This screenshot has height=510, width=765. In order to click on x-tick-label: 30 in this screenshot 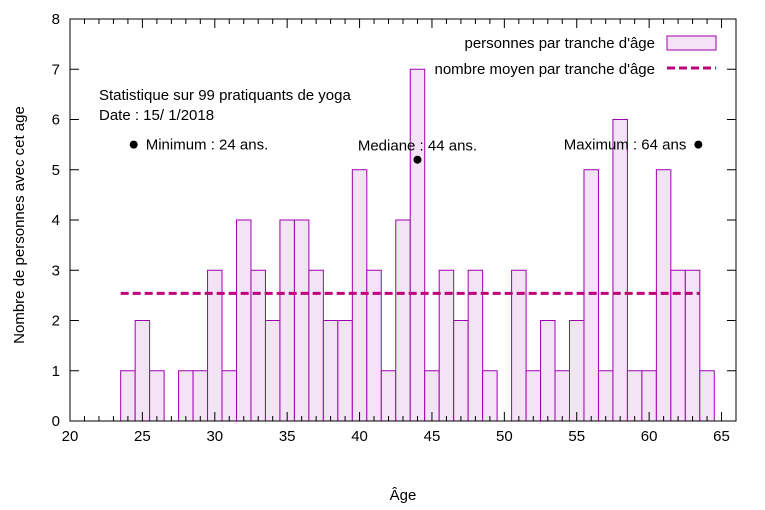, I will do `click(214, 436)`.